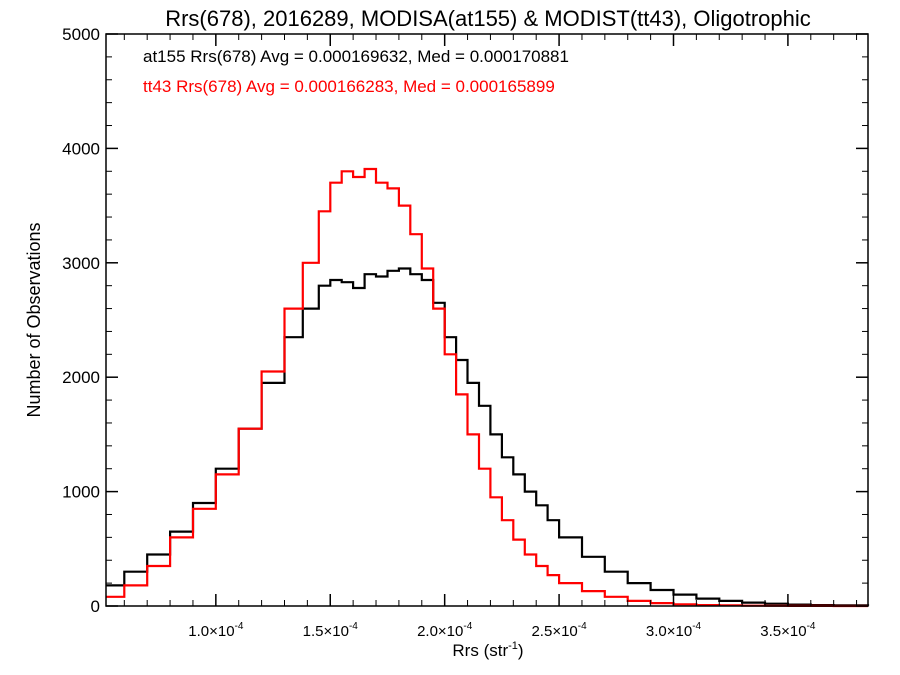 The height and width of the screenshot is (675, 900). What do you see at coordinates (216, 630) in the screenshot?
I see `x-tick-label: 1.0×10⁻⁴` at bounding box center [216, 630].